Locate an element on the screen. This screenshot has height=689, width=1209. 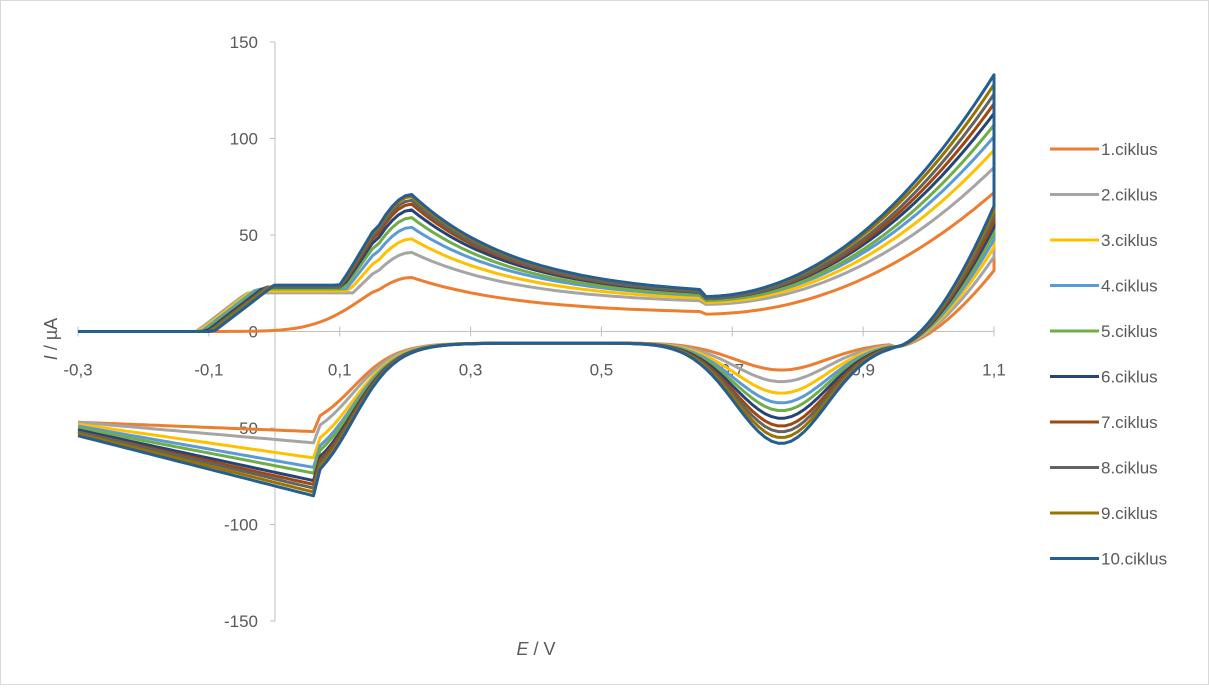
x-tick-label: 1,1 is located at coordinates (994, 370).